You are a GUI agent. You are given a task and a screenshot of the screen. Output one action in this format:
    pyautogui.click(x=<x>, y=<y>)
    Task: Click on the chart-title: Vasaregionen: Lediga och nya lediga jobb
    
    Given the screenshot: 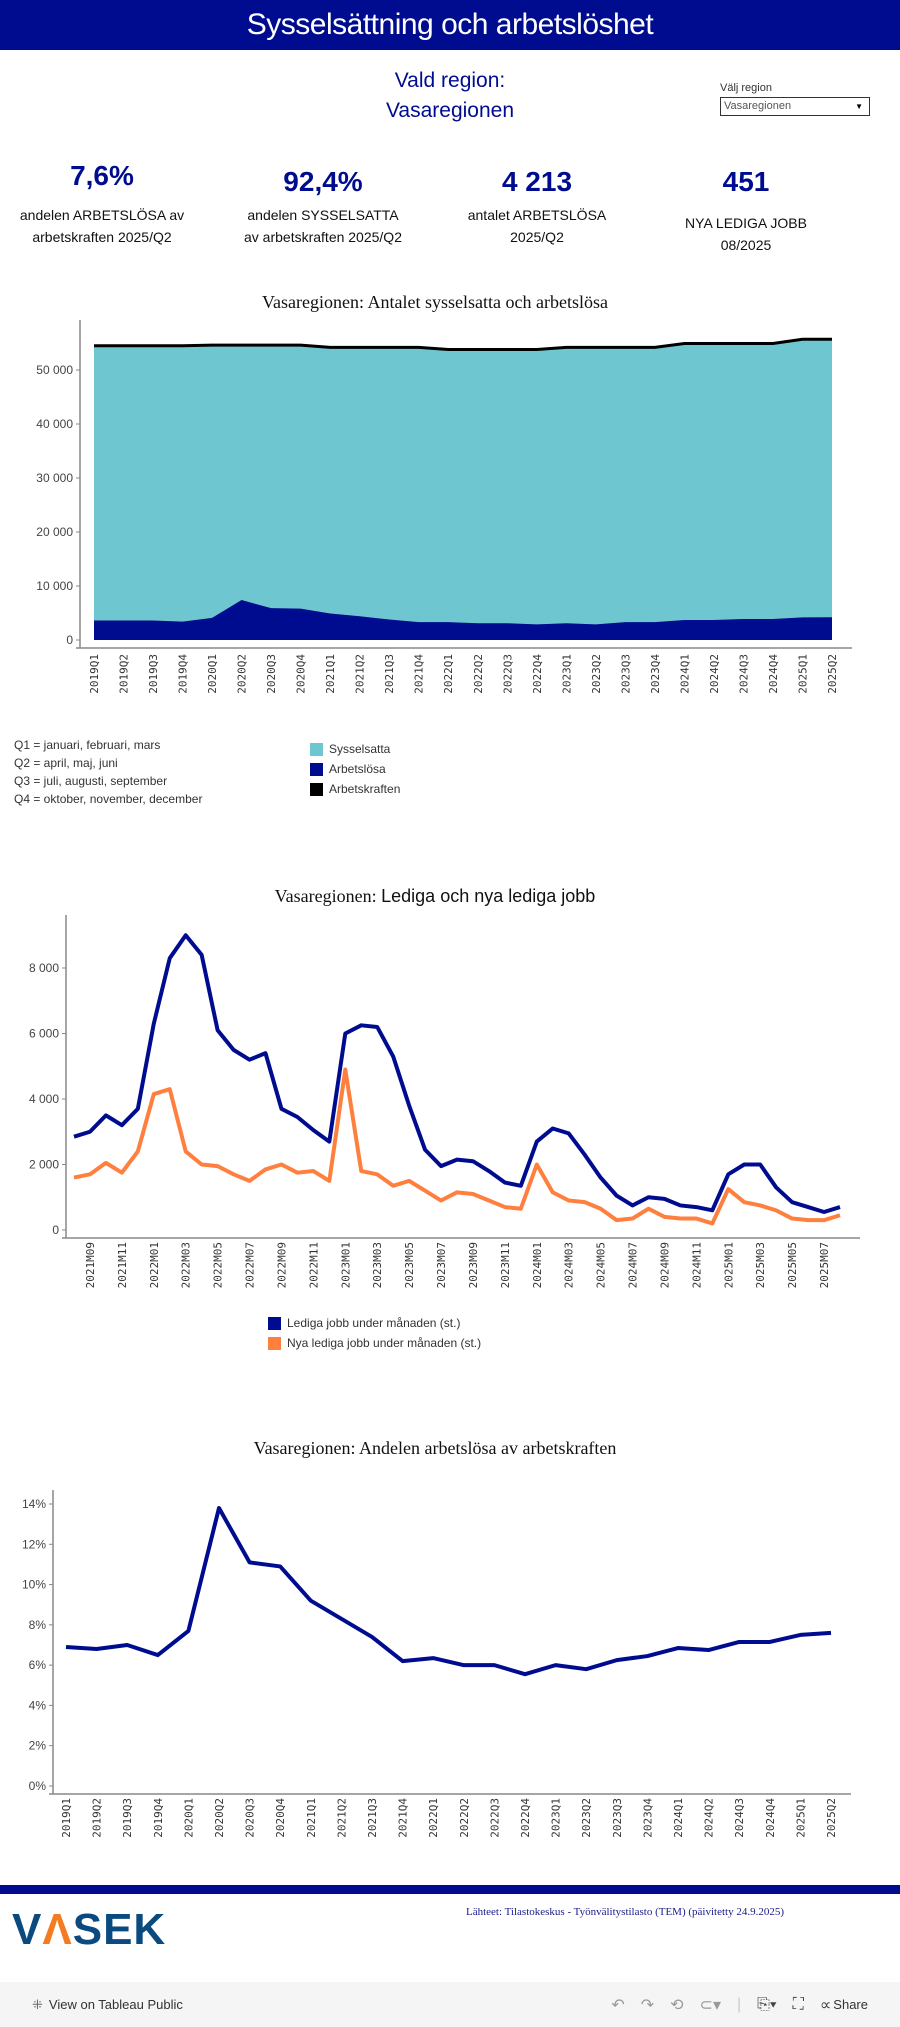 What is the action you would take?
    pyautogui.click(x=435, y=896)
    